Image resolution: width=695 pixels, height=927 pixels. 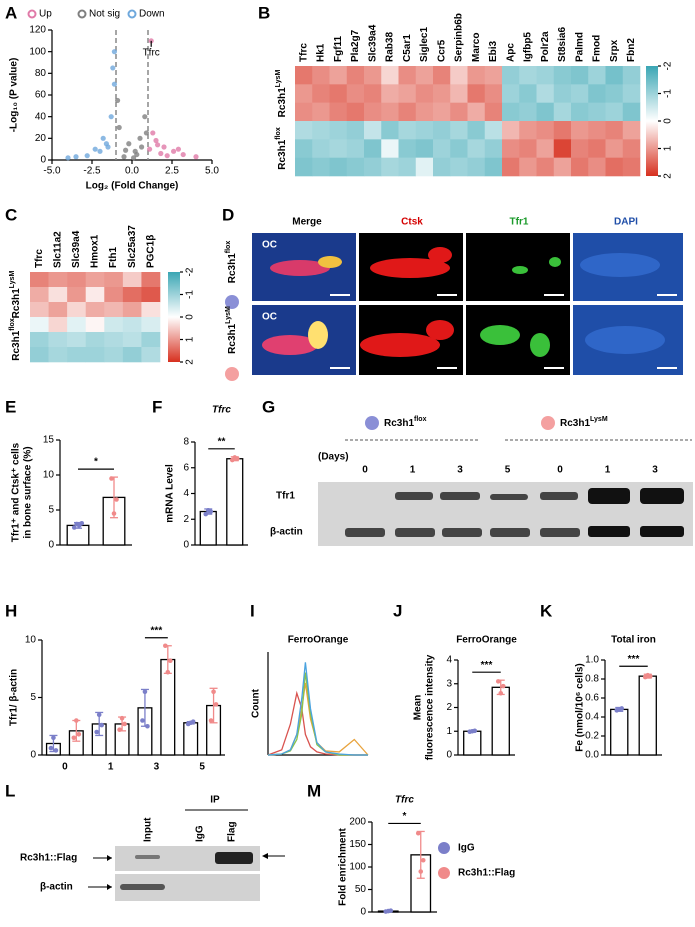 What do you see at coordinates (186, 442) in the screenshot?
I see `y-tick-label: 8` at bounding box center [186, 442].